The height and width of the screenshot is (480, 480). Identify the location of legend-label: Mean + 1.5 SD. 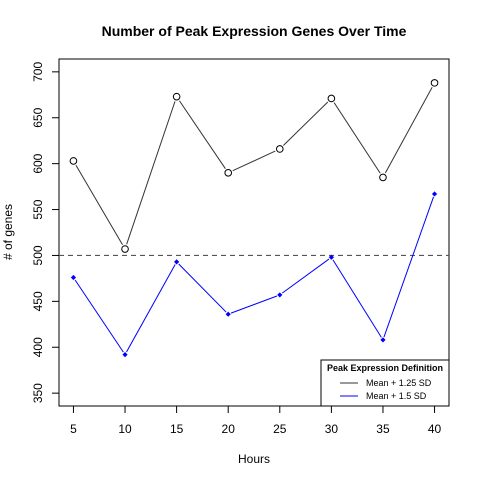
(396, 396).